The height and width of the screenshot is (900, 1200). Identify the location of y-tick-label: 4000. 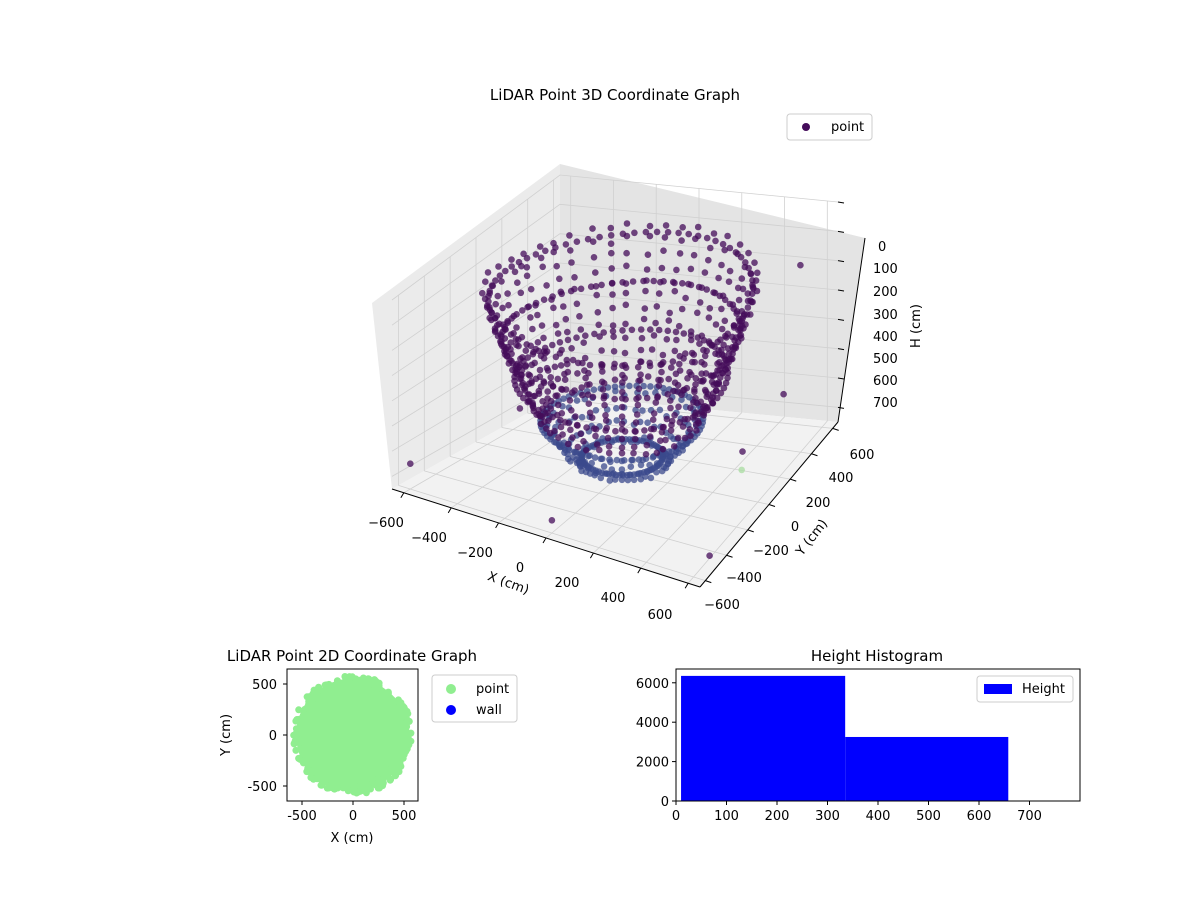
(652, 723).